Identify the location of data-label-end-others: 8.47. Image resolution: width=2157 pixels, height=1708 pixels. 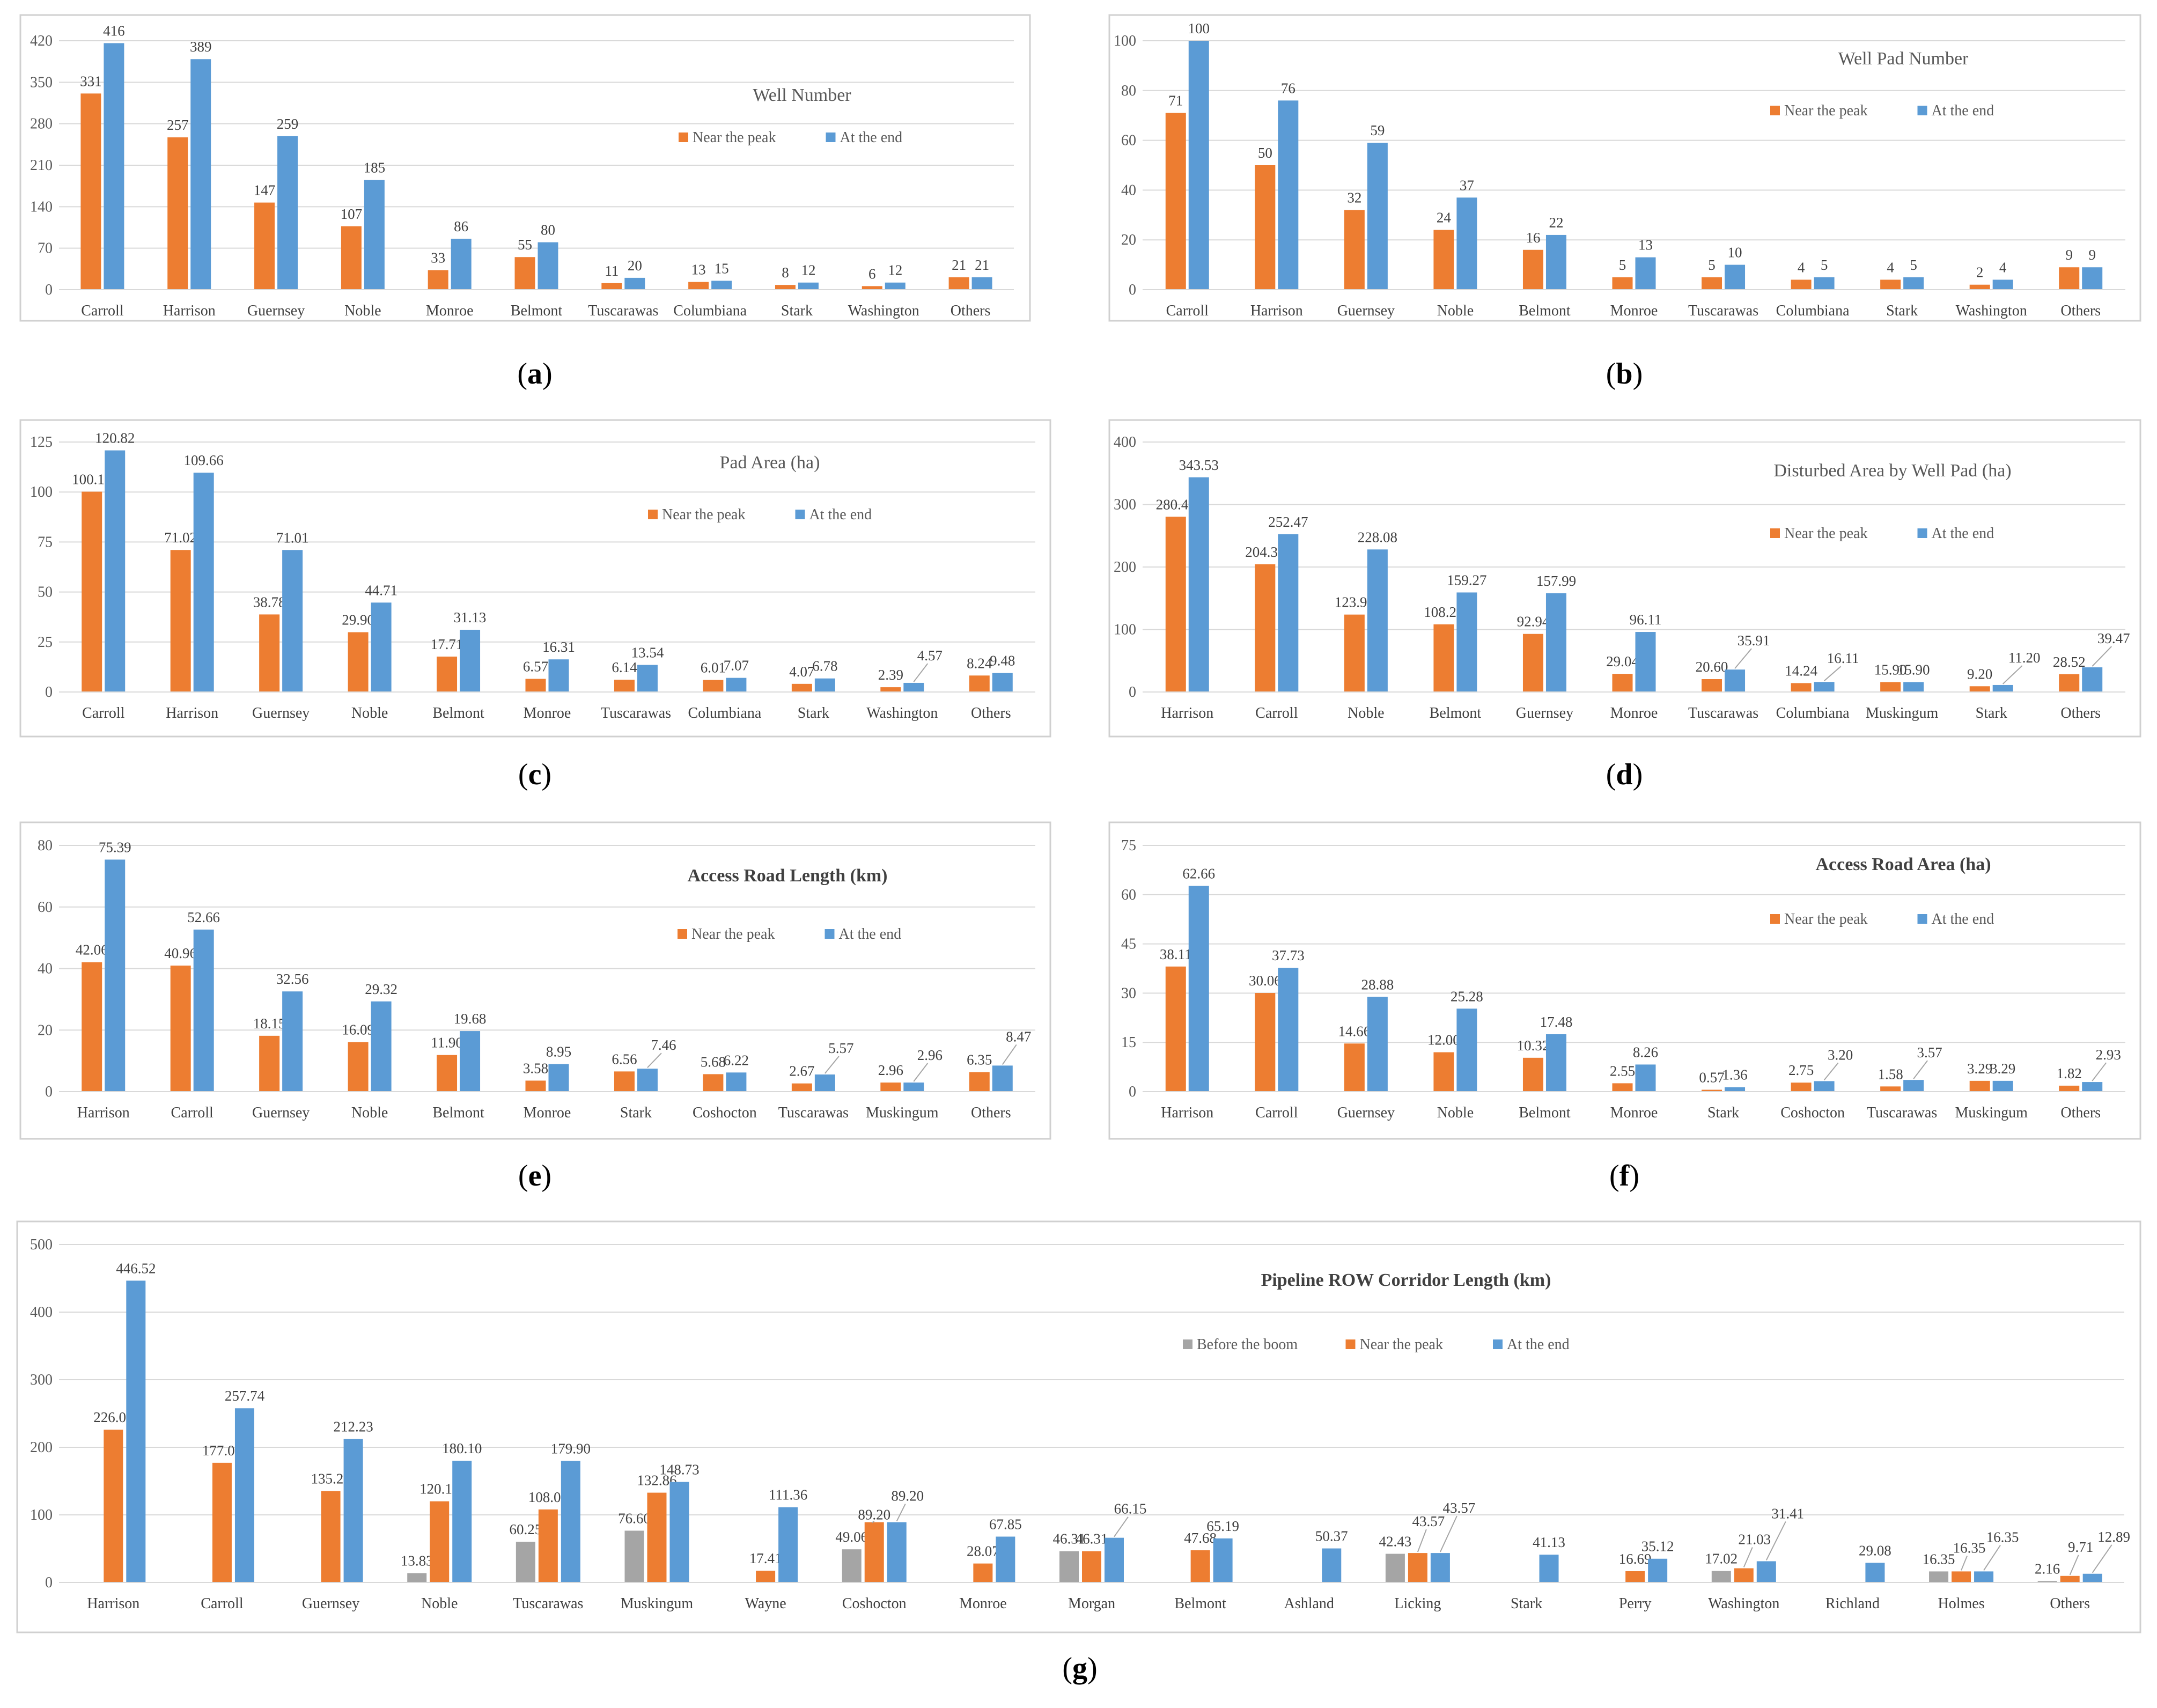
(1018, 1036).